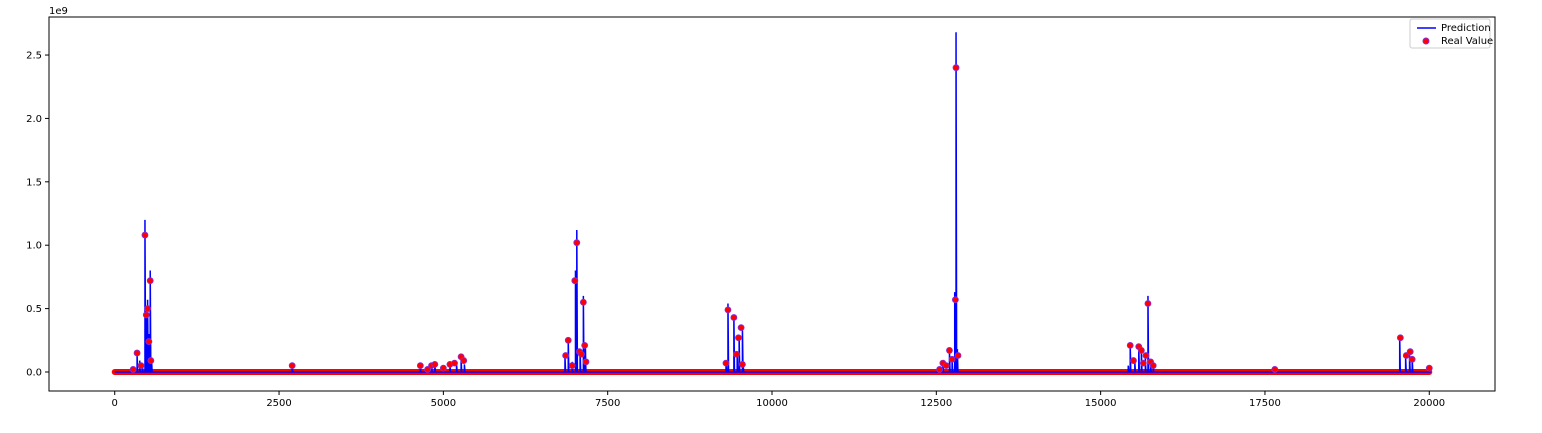 The image size is (1542, 433). I want to click on y-tick-label: 1.5, so click(34, 182).